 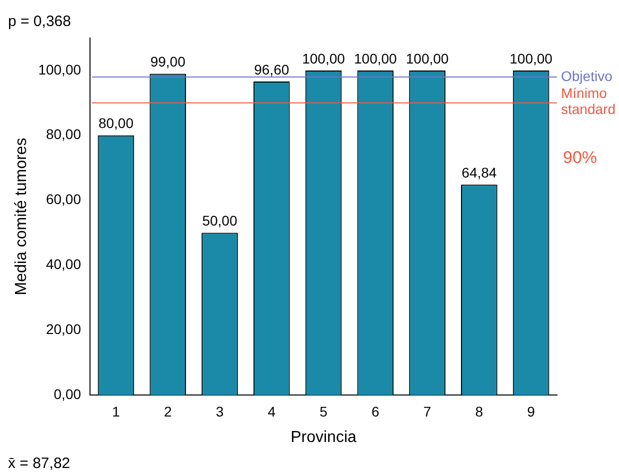 I want to click on x-tick-label: 1, so click(x=116, y=411).